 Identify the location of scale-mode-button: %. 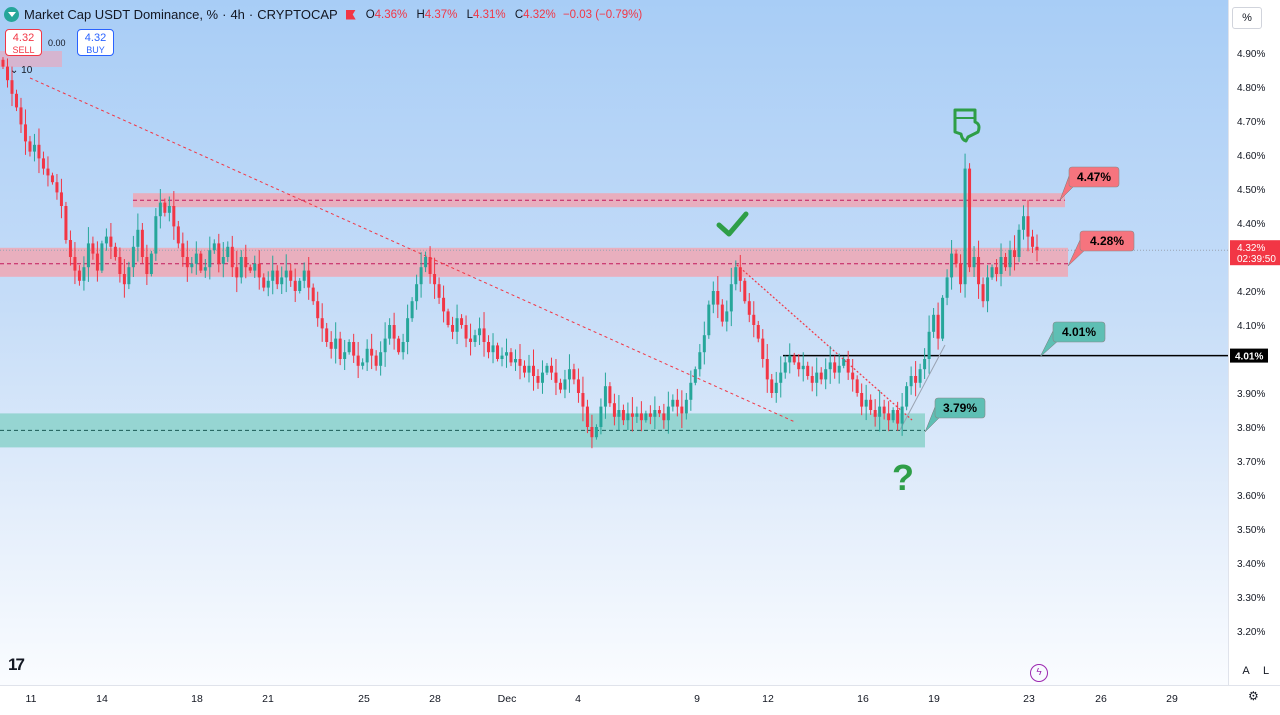
(1247, 18).